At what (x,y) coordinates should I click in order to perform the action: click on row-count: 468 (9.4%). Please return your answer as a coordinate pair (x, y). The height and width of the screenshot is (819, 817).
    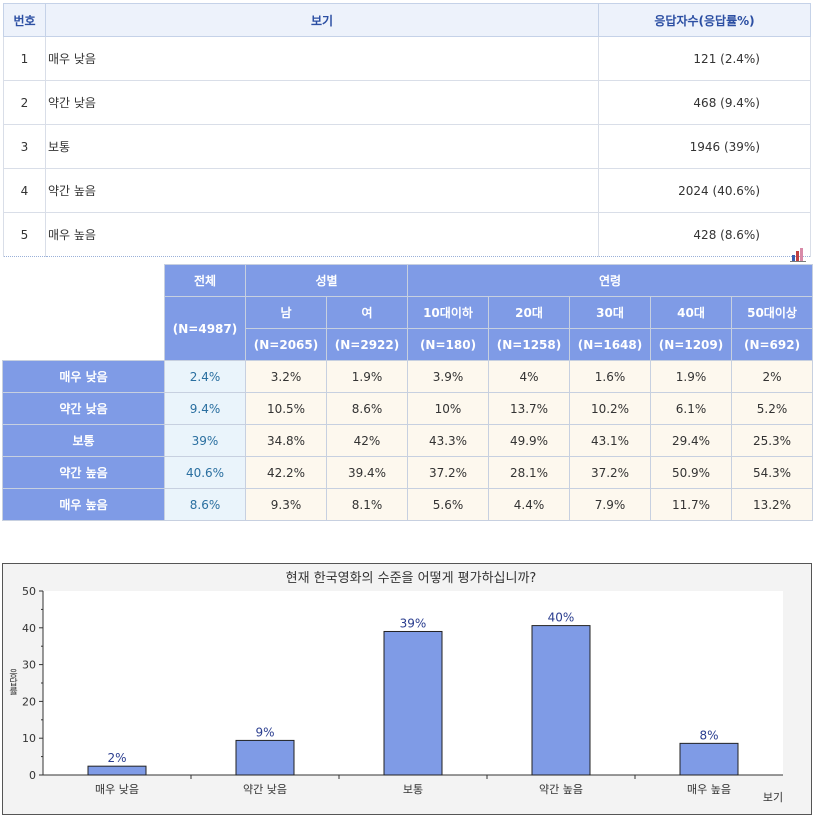
    Looking at the image, I should click on (704, 102).